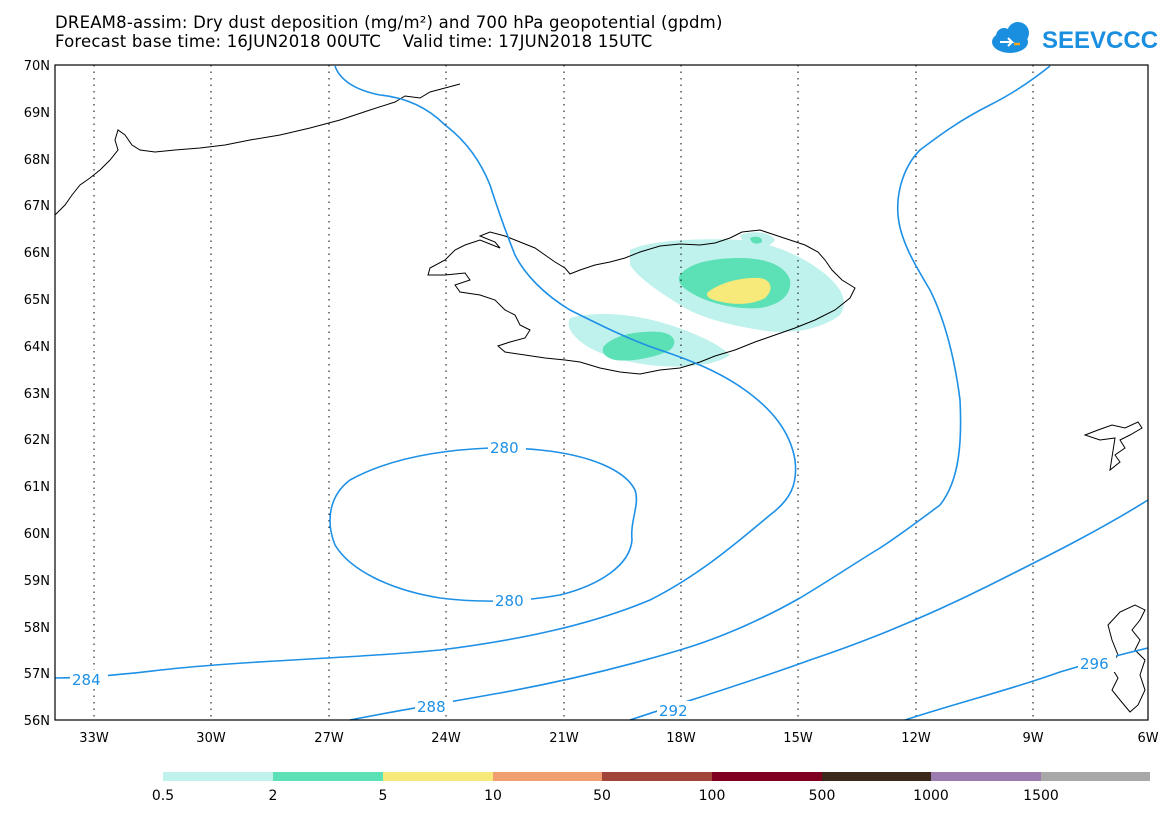  What do you see at coordinates (483, 524) in the screenshot?
I see `contour-280-loop` at bounding box center [483, 524].